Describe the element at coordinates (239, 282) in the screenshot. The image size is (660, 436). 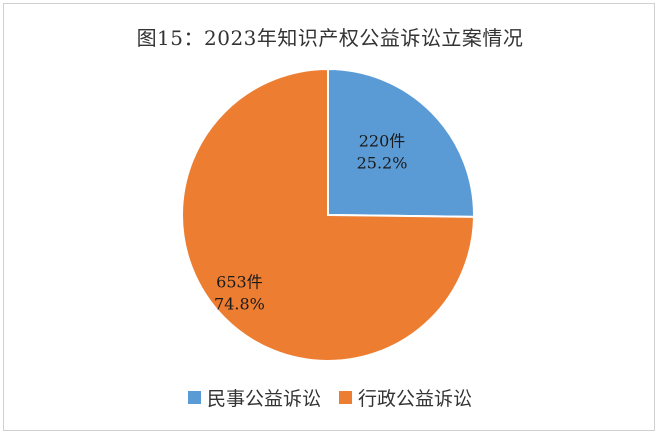
I see `data-label-count-administrative: 653件` at that location.